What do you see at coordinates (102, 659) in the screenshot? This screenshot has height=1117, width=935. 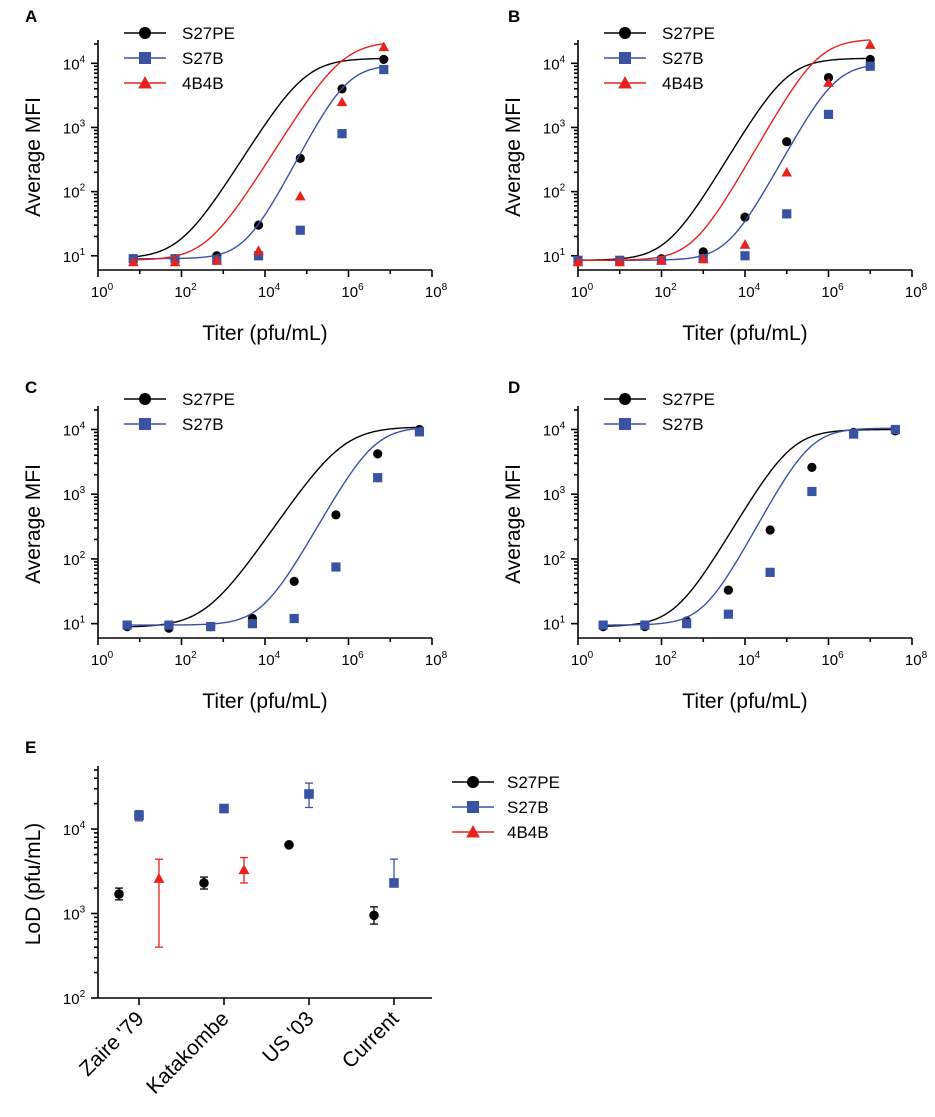 I see `x-tick-label: 10⁰` at bounding box center [102, 659].